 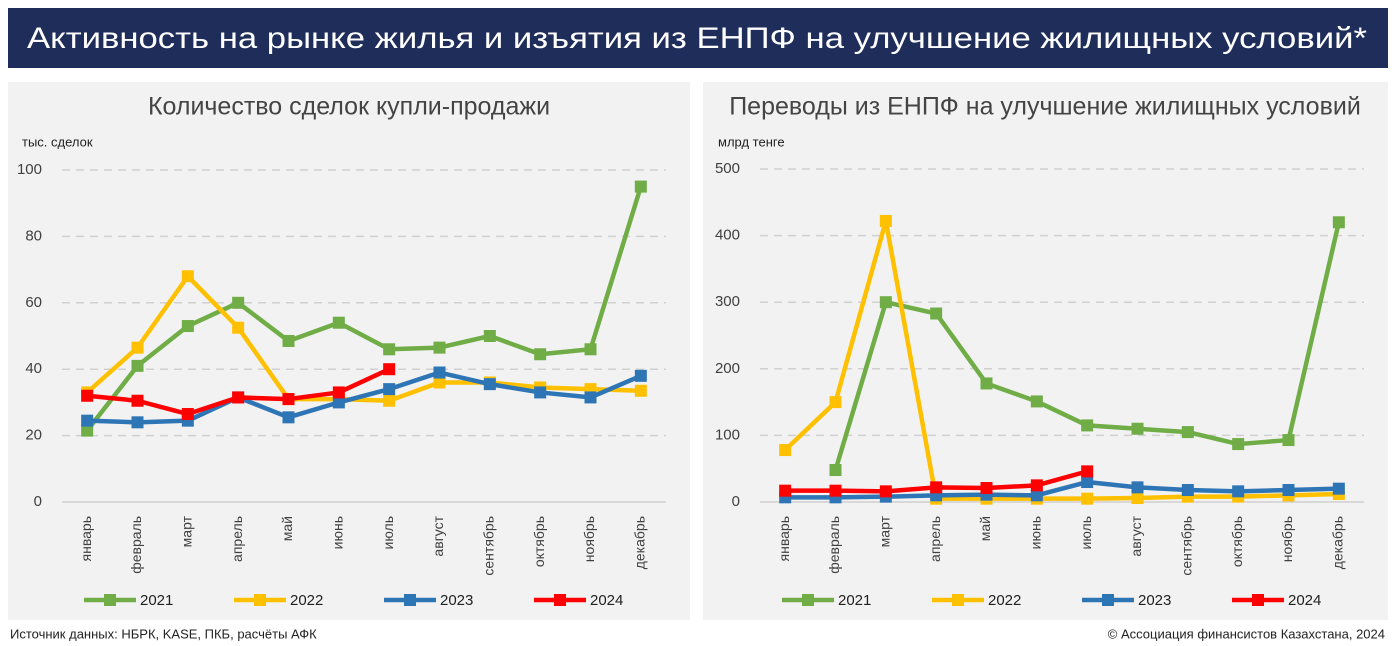 What do you see at coordinates (33, 302) in the screenshot?
I see `y-tick-label: 60` at bounding box center [33, 302].